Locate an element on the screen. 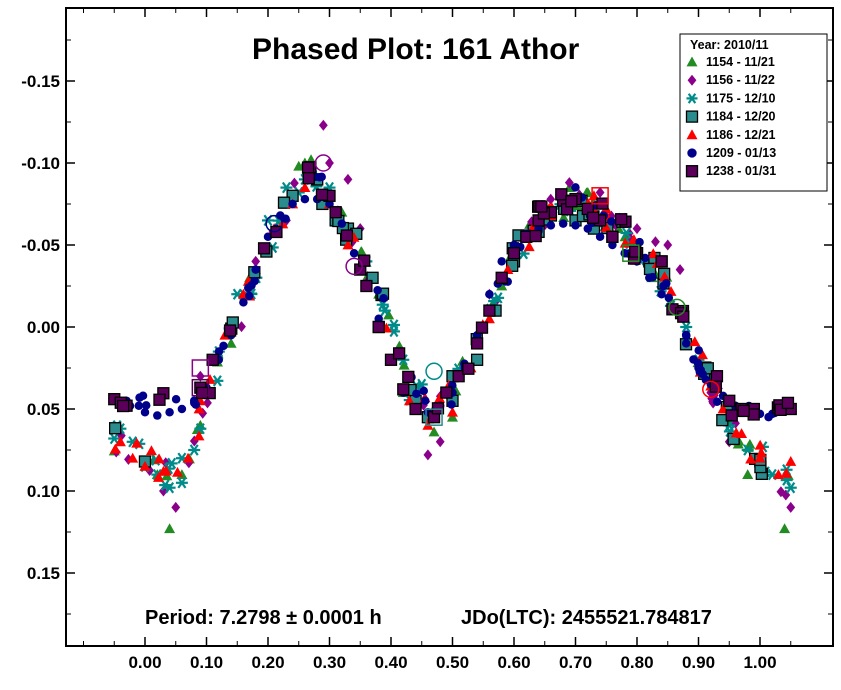 This screenshot has width=841, height=690. epoch-label: JDo(LTC): 2455521.784817 is located at coordinates (586, 618).